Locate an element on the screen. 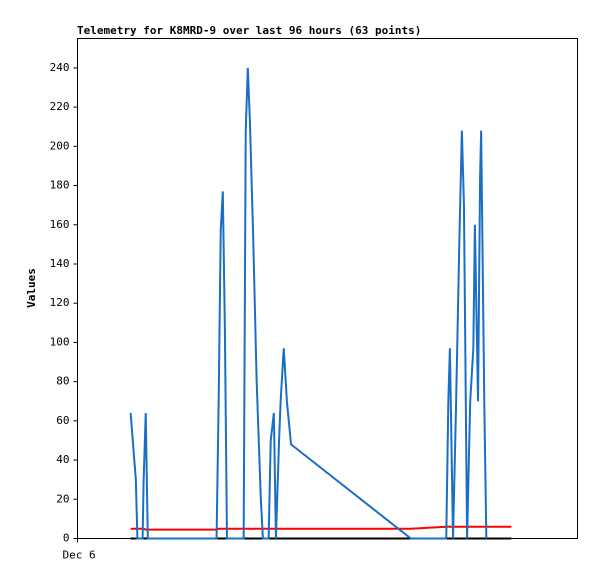 This screenshot has width=597, height=579. y-tick-label: 60 is located at coordinates (62, 420).